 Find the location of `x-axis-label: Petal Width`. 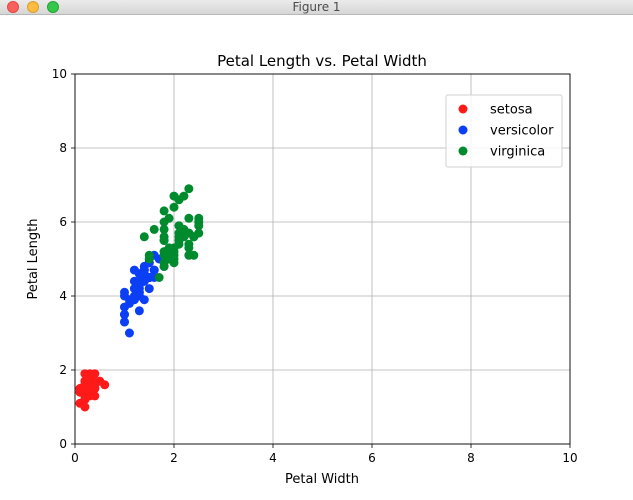

x-axis-label: Petal Width is located at coordinates (322, 479).